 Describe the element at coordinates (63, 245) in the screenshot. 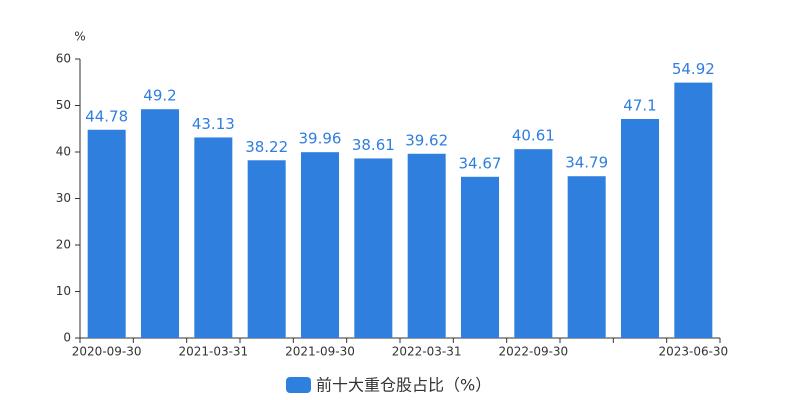

I see `y-tick-label: 20` at that location.